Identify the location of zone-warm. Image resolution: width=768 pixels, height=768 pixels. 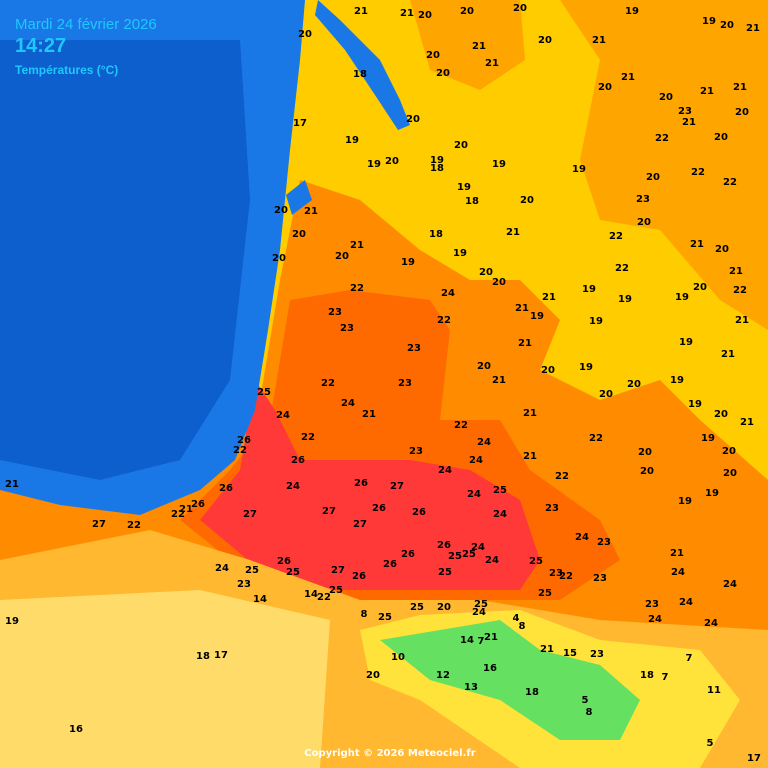
(664, 165).